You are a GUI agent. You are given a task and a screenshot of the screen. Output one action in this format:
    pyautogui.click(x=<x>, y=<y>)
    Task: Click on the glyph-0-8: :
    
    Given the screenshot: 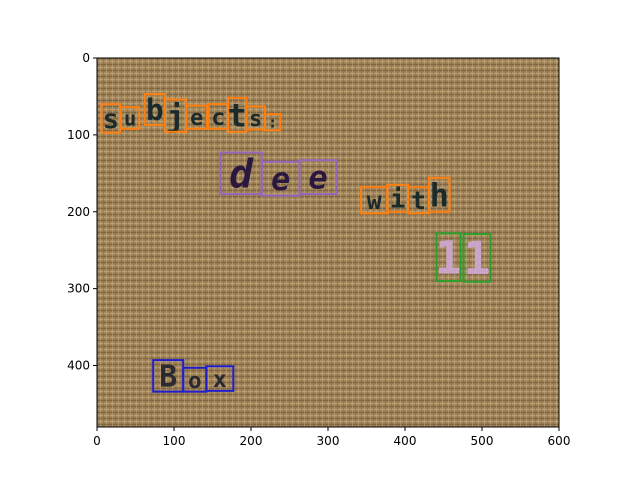 What is the action you would take?
    pyautogui.click(x=272, y=123)
    